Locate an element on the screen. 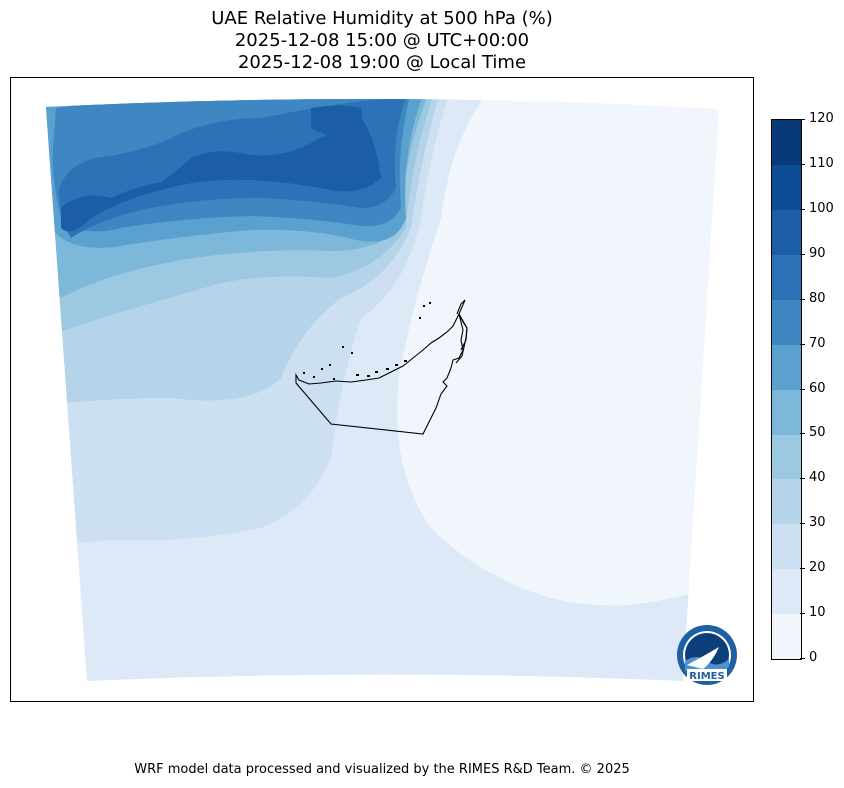  country-outline is located at coordinates (381, 367).